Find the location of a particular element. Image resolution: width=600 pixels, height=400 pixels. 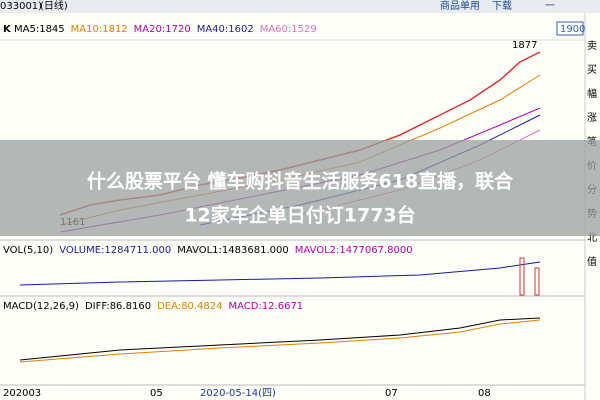

side-tab: 卖 is located at coordinates (592, 46).